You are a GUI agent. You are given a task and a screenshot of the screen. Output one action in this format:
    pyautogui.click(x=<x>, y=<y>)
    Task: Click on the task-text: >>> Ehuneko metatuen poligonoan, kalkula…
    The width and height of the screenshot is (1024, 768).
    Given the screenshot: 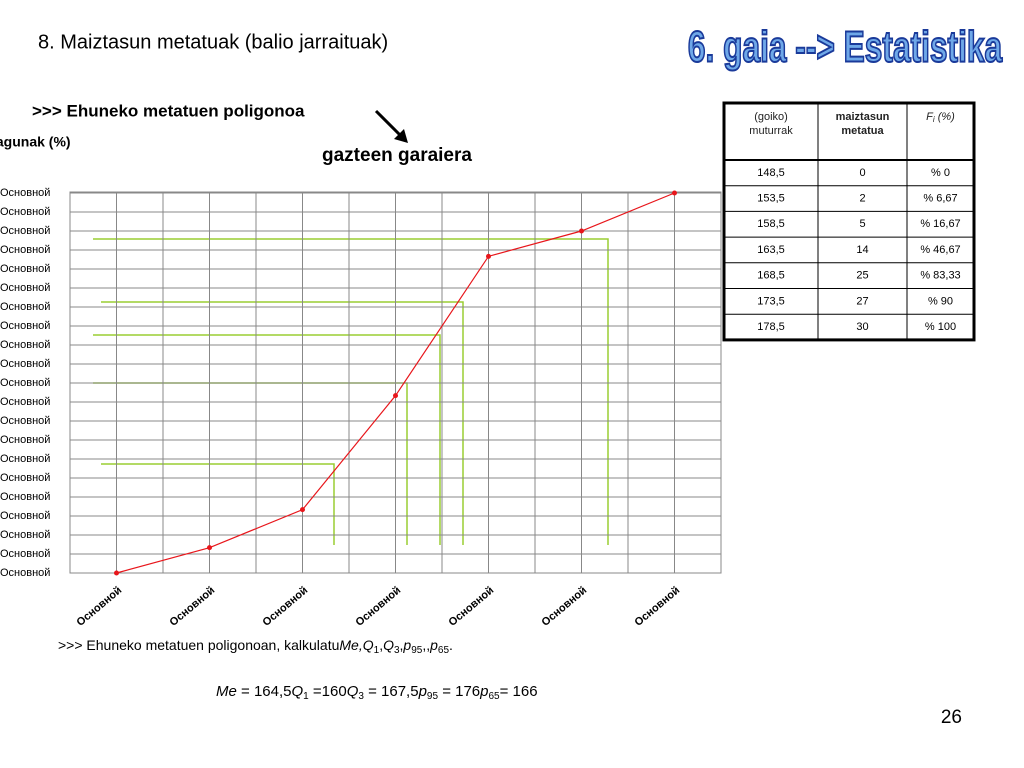 What is the action you would take?
    pyautogui.click(x=255, y=646)
    